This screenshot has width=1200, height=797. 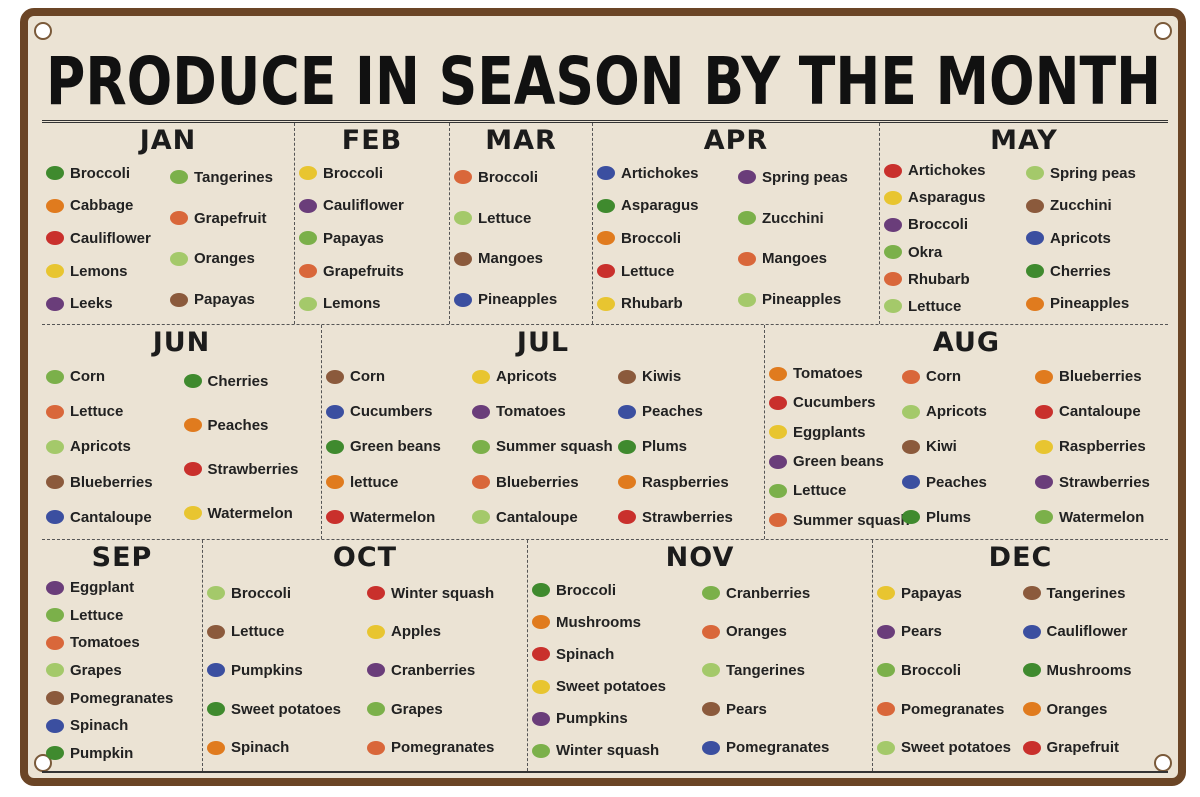 What do you see at coordinates (372, 303) in the screenshot?
I see `produce-item: Lemons` at bounding box center [372, 303].